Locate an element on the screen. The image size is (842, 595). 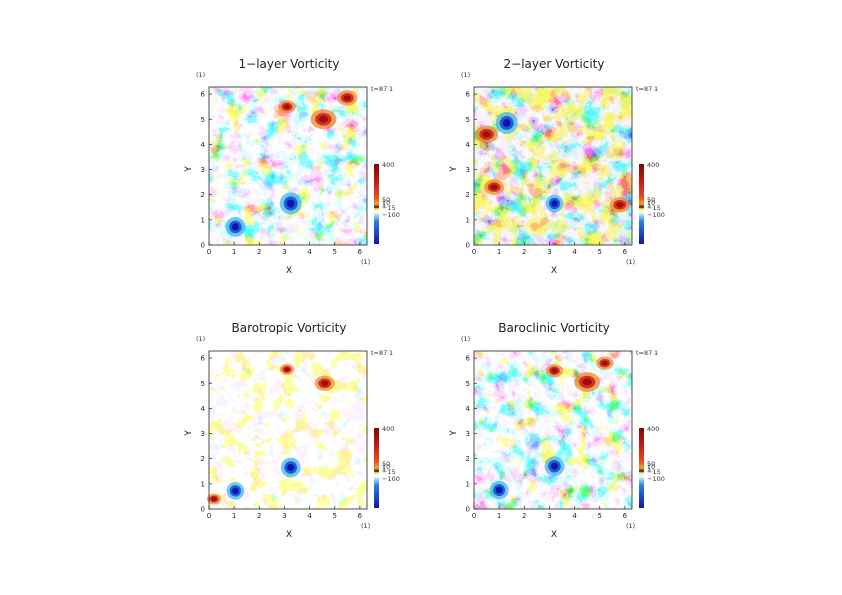
time-unit-label: 1 is located at coordinates (656, 89).